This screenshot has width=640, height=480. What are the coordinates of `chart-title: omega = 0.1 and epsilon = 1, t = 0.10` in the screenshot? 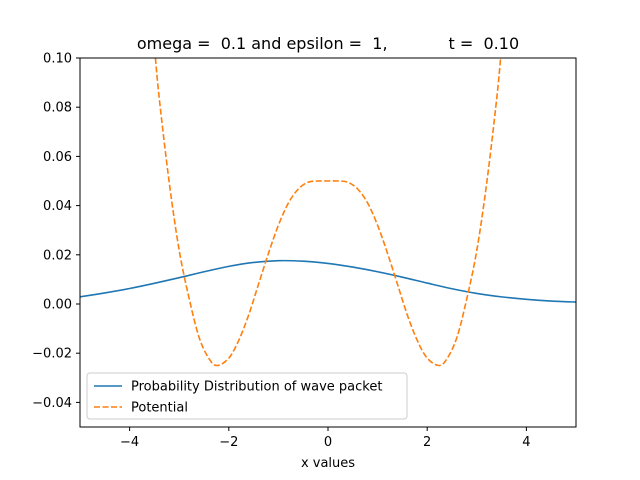 It's located at (328, 43).